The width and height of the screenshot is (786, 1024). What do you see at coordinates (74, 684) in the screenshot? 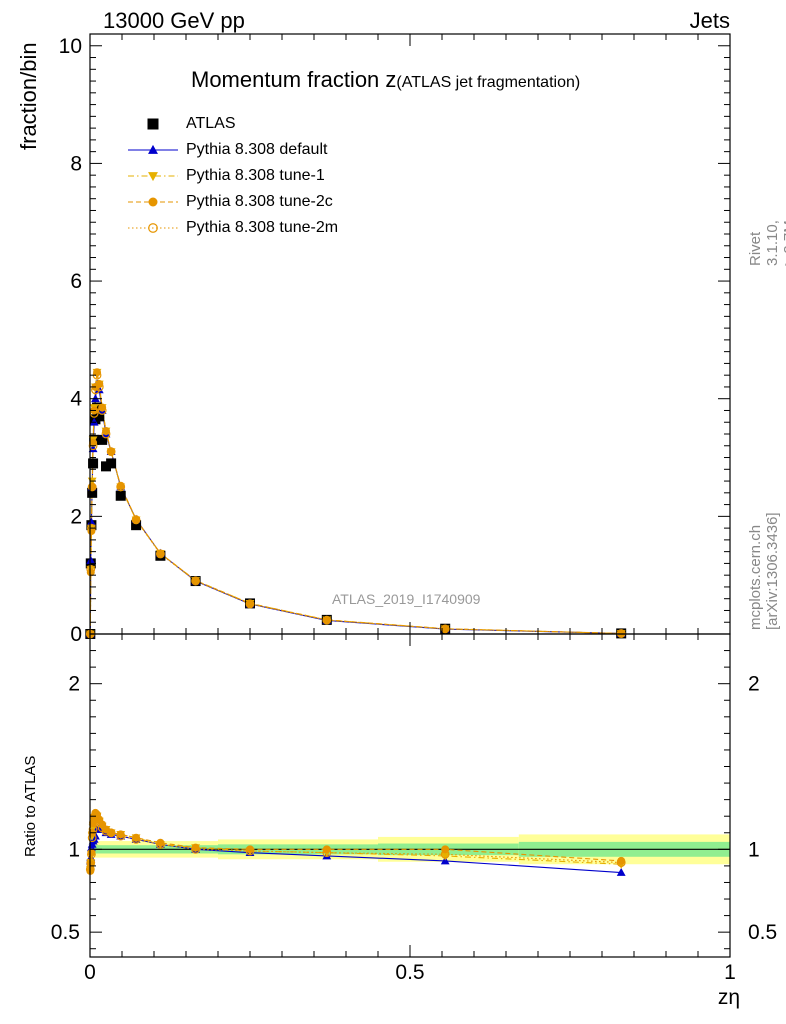
I see `ratio-y-tick-label-left: 2` at bounding box center [74, 684].